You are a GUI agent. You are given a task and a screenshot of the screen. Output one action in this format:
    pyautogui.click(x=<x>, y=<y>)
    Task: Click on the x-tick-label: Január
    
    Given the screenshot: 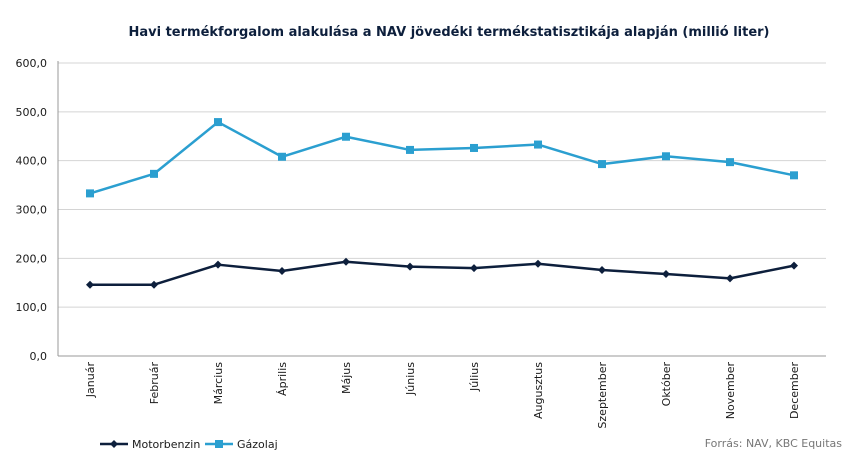 What is the action you would take?
    pyautogui.click(x=90, y=380)
    